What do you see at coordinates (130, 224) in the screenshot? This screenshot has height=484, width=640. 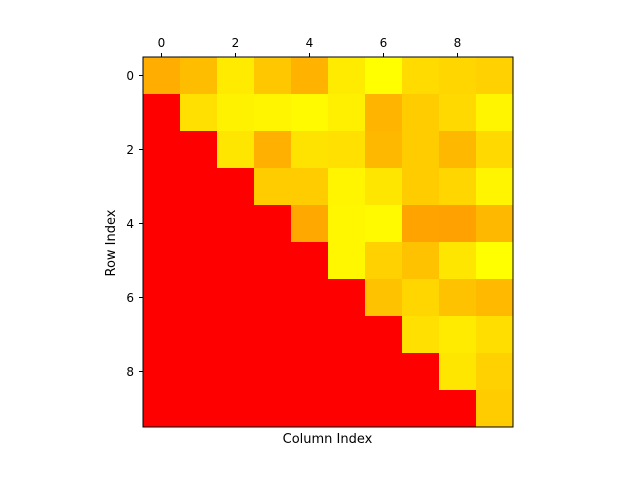 I see `y-tick-label: 4` at bounding box center [130, 224].